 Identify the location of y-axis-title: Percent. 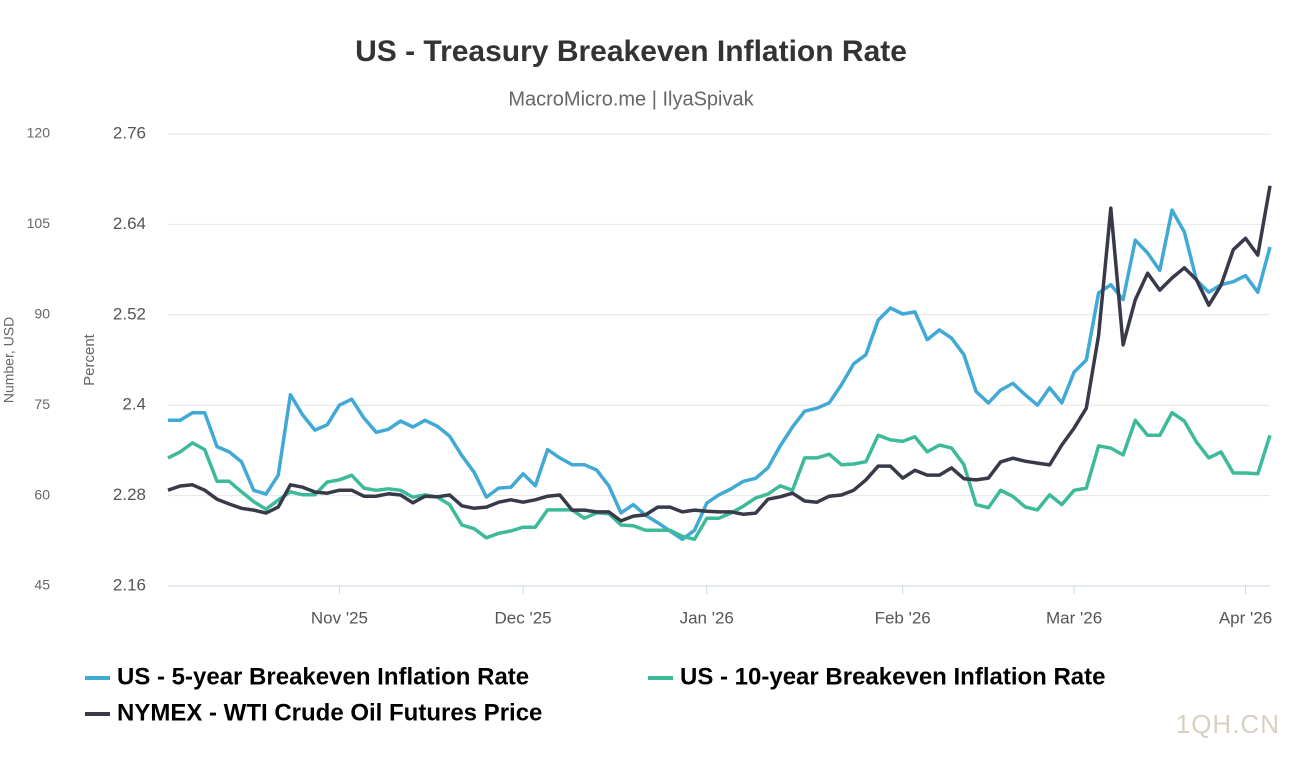
(89, 359).